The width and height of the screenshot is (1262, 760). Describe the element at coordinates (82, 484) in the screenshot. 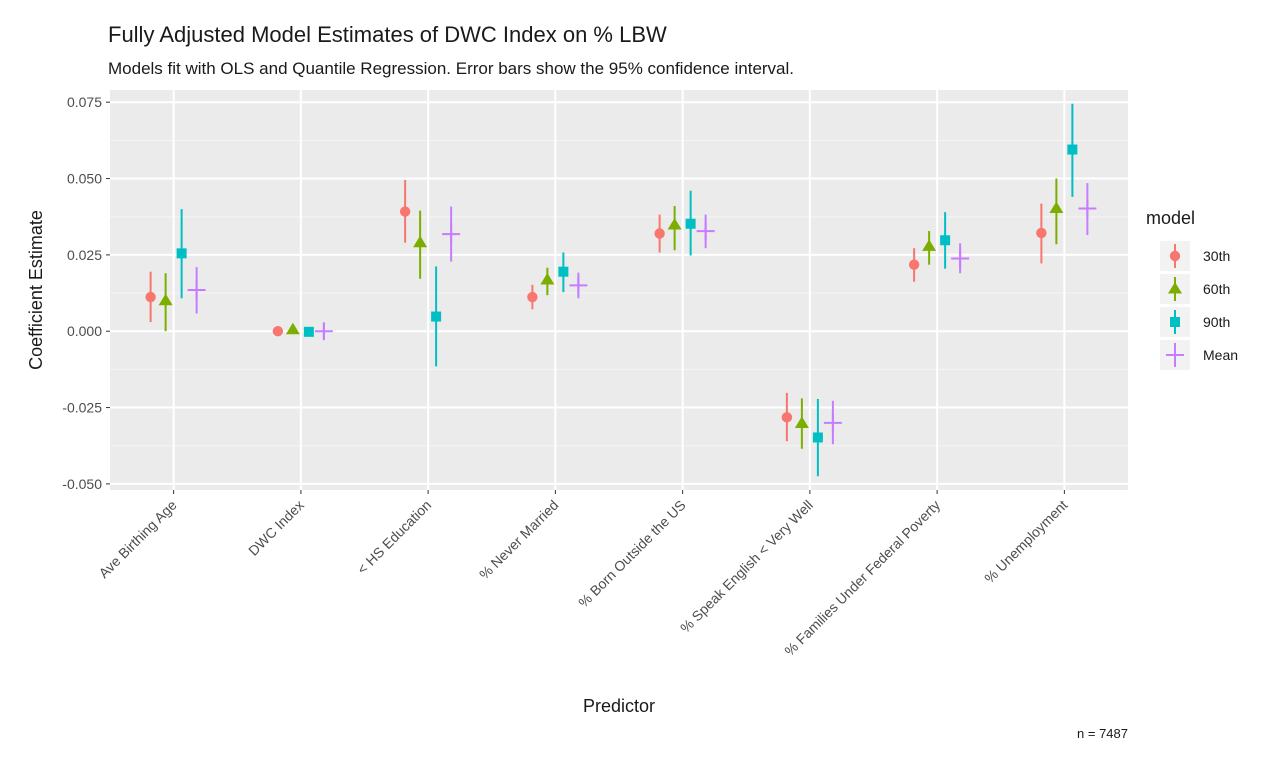

I see `y-tick-label: -0.050` at that location.